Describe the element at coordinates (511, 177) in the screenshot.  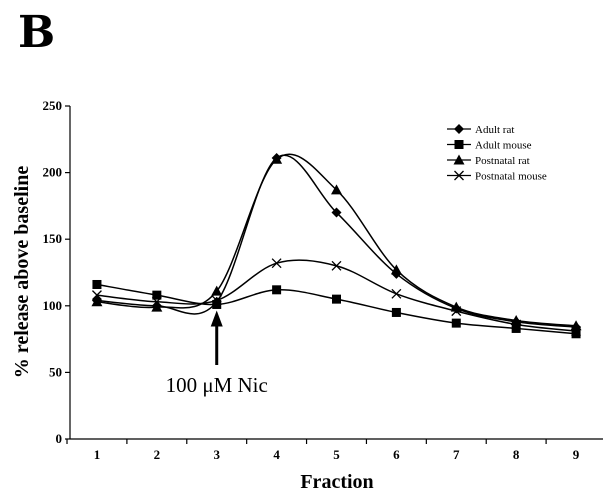
I see `legend-label: Postnatal mouse` at that location.